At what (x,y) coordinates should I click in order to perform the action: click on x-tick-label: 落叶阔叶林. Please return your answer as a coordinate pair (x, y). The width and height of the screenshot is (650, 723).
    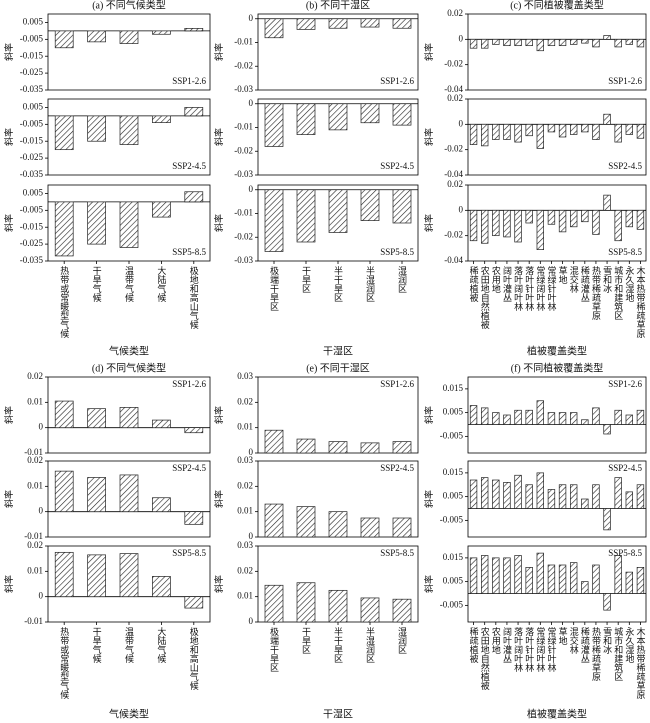
    Looking at the image, I should click on (518, 288).